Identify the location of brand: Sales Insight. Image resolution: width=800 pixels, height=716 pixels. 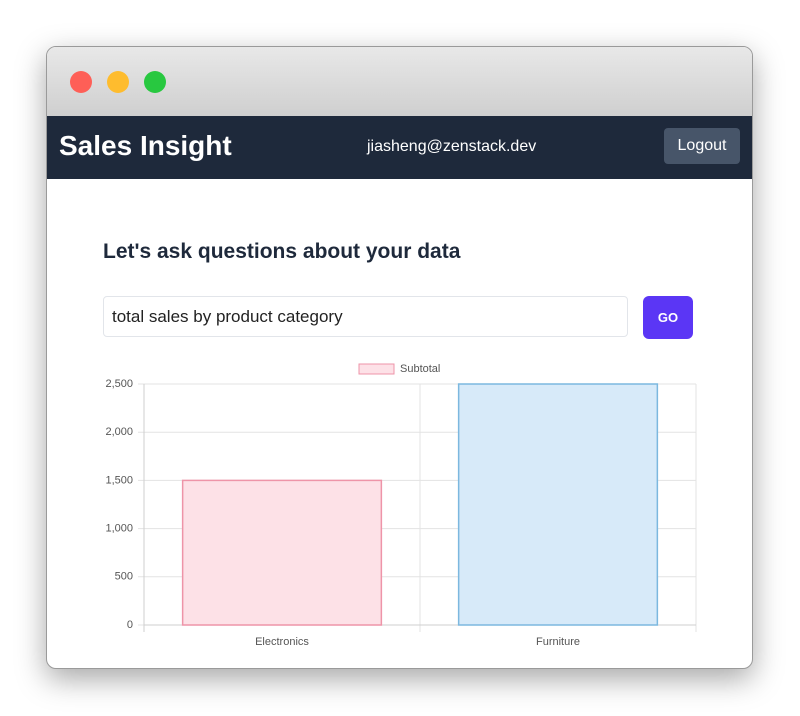
(145, 145).